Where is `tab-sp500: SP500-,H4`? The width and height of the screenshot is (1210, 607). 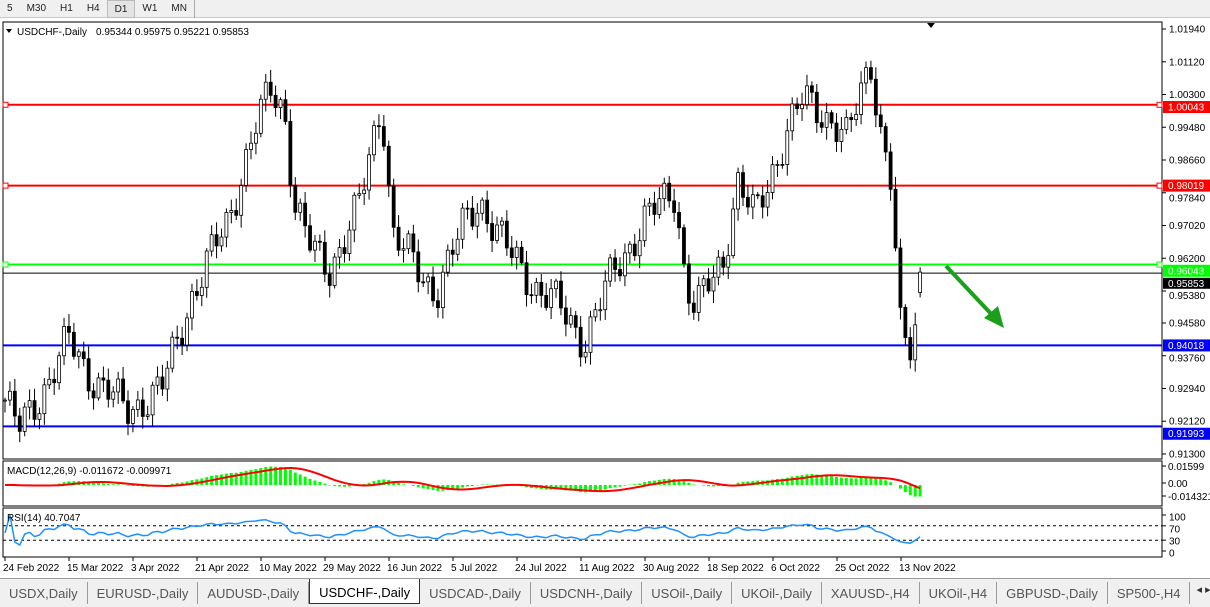
tab-sp500: SP500-,H4 is located at coordinates (1149, 593).